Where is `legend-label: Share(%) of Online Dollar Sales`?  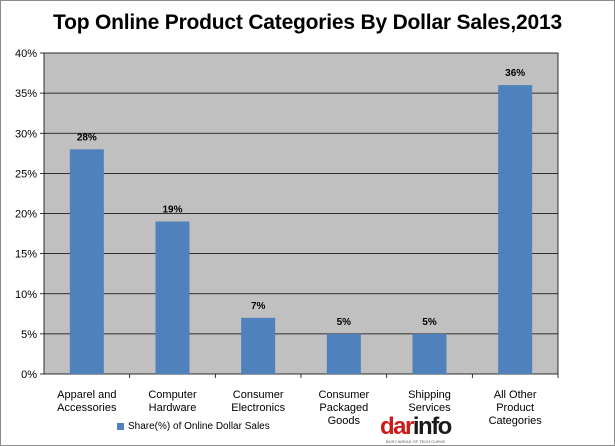 legend-label: Share(%) of Online Dollar Sales is located at coordinates (199, 426).